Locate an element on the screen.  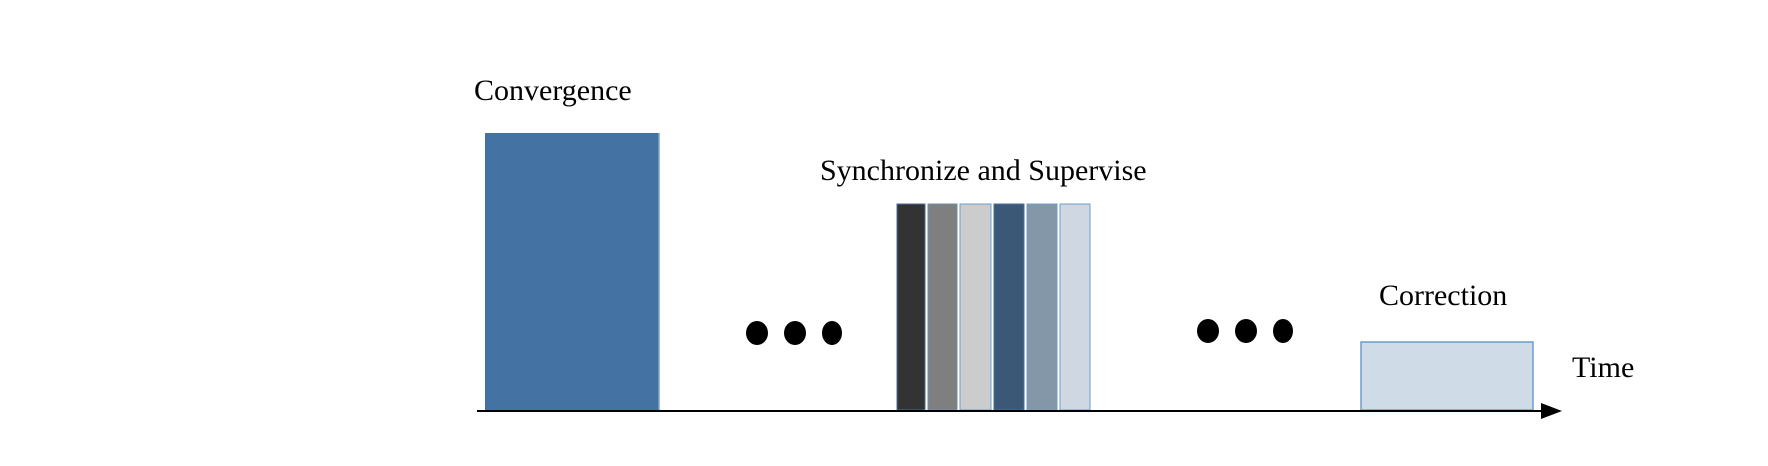
sync-bars is located at coordinates (993, 307).